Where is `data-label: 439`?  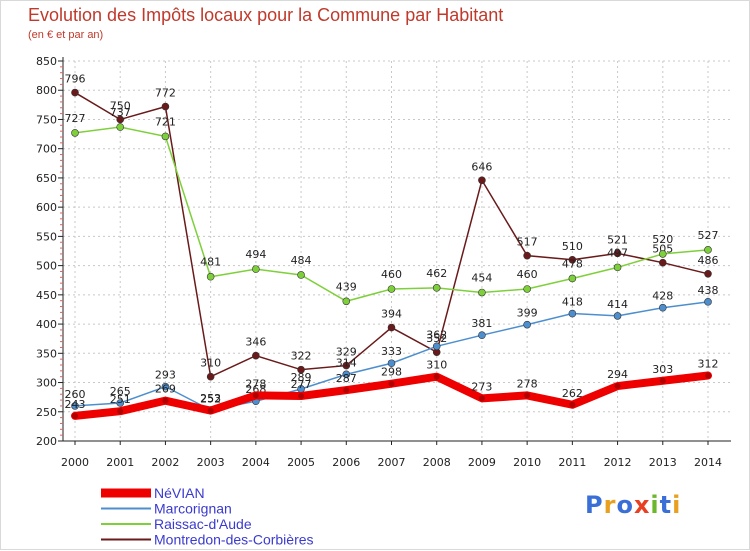
data-label: 439 is located at coordinates (346, 286).